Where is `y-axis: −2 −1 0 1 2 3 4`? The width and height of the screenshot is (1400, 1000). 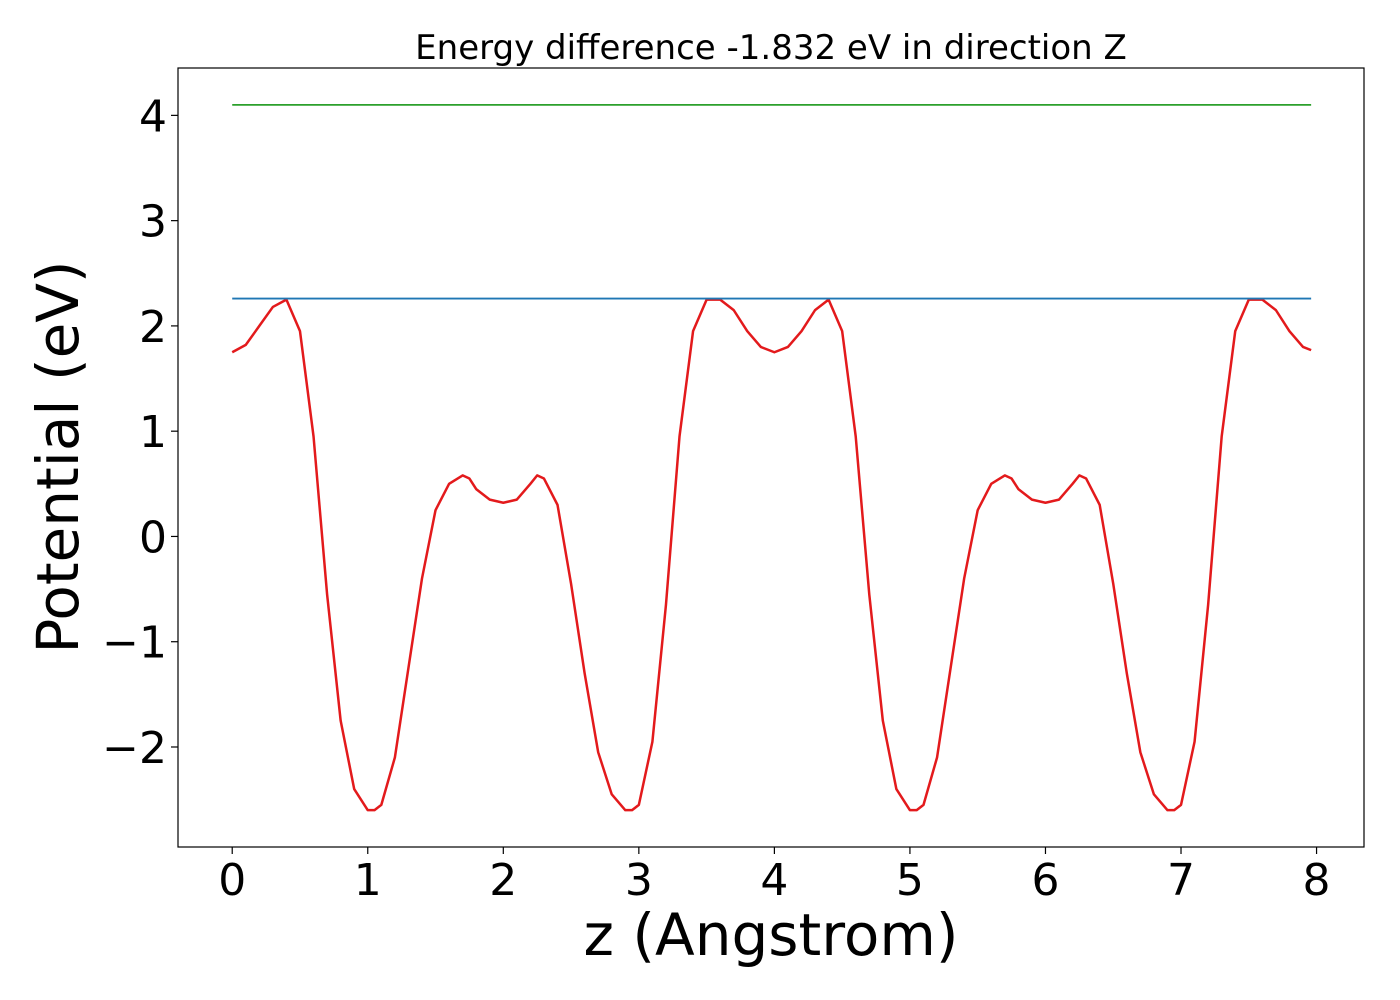
y-axis: −2 −1 0 1 2 3 4 is located at coordinates (140, 432).